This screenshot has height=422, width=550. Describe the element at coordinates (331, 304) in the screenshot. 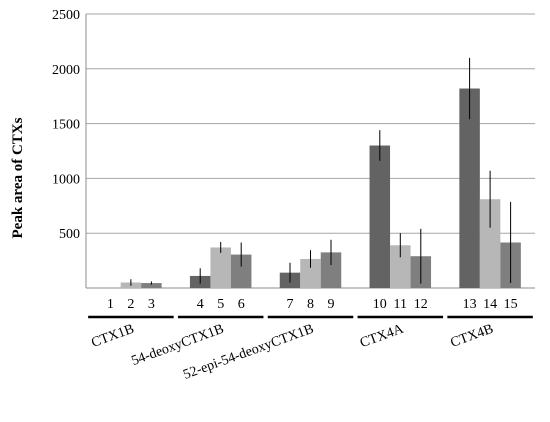

I see `bar-number-label: 9` at that location.